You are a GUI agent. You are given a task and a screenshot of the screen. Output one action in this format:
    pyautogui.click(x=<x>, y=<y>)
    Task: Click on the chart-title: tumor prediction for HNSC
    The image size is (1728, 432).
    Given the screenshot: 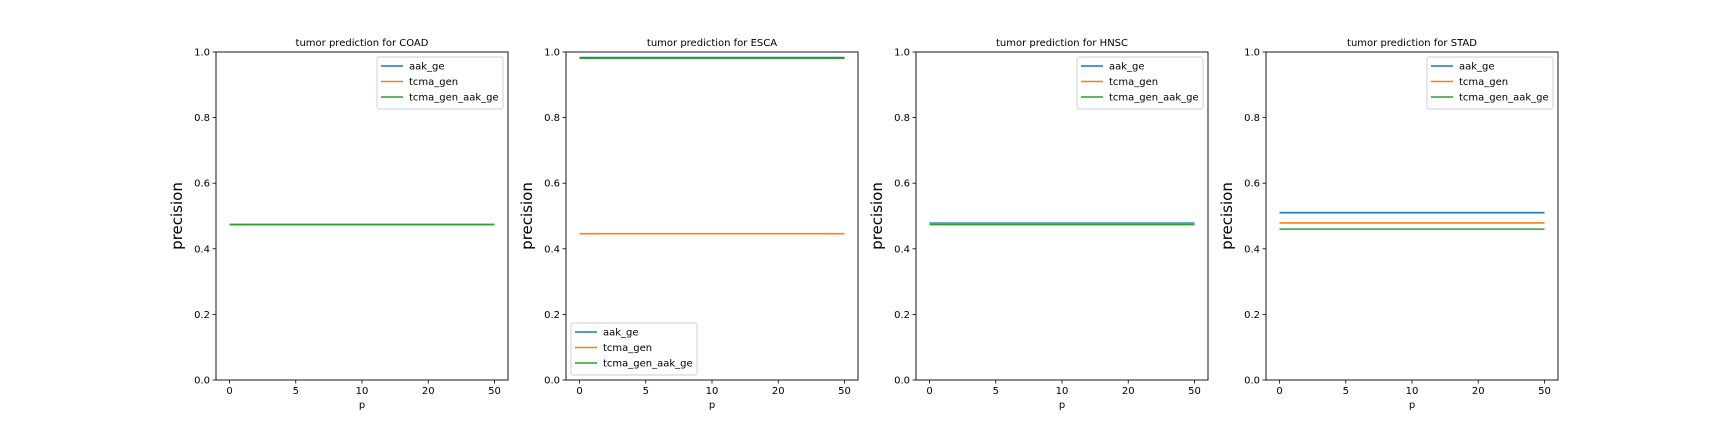 What is the action you would take?
    pyautogui.click(x=1062, y=43)
    